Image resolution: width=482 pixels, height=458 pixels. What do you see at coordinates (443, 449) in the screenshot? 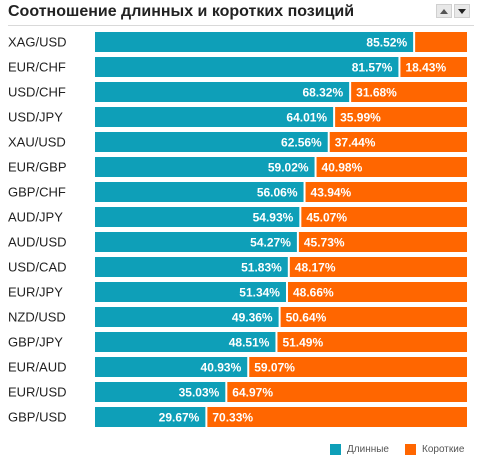
I see `legend-label-short: Короткие` at bounding box center [443, 449].